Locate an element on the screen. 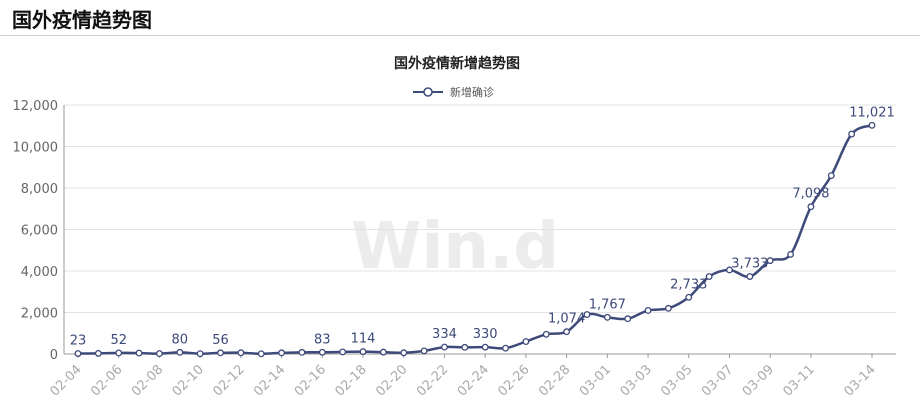 The width and height of the screenshot is (920, 410). y-tick-label: 12,000 is located at coordinates (36, 106).